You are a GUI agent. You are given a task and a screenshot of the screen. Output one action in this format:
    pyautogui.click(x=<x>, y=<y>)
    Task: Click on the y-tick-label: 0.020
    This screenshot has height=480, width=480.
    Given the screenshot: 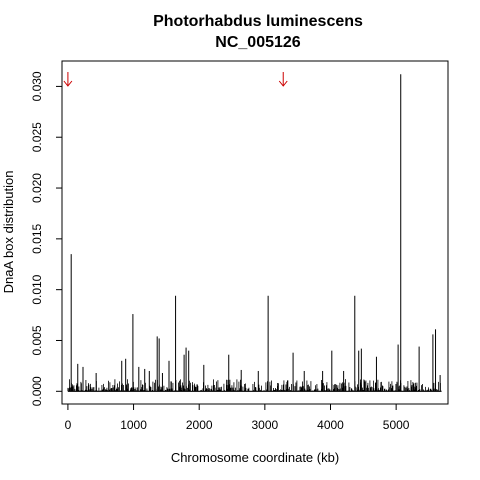 What is the action you would take?
    pyautogui.click(x=37, y=188)
    